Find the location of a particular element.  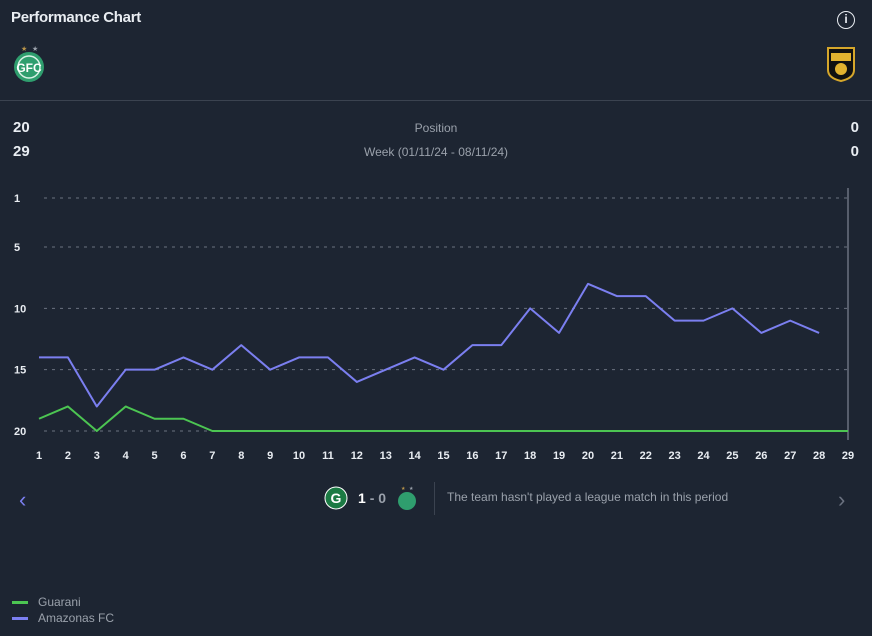

y-tick-label: 1 is located at coordinates (17, 199).